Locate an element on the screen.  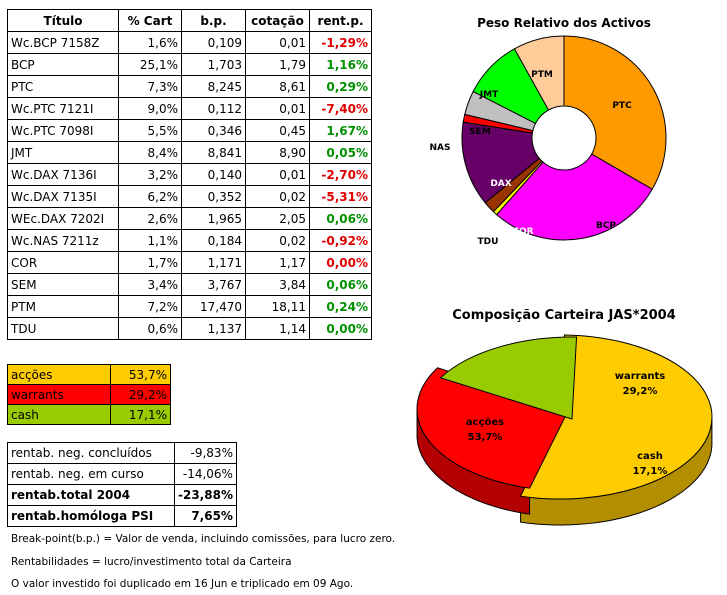
holding-name: WEc.DAX 7202I is located at coordinates (63, 218).